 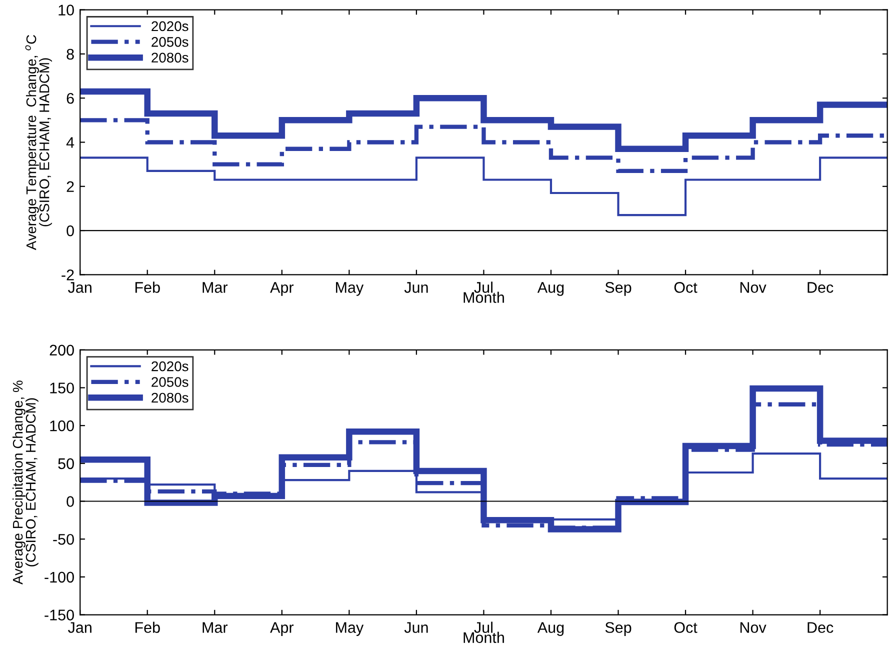 I want to click on y-tick-label: 6, so click(x=70, y=98).